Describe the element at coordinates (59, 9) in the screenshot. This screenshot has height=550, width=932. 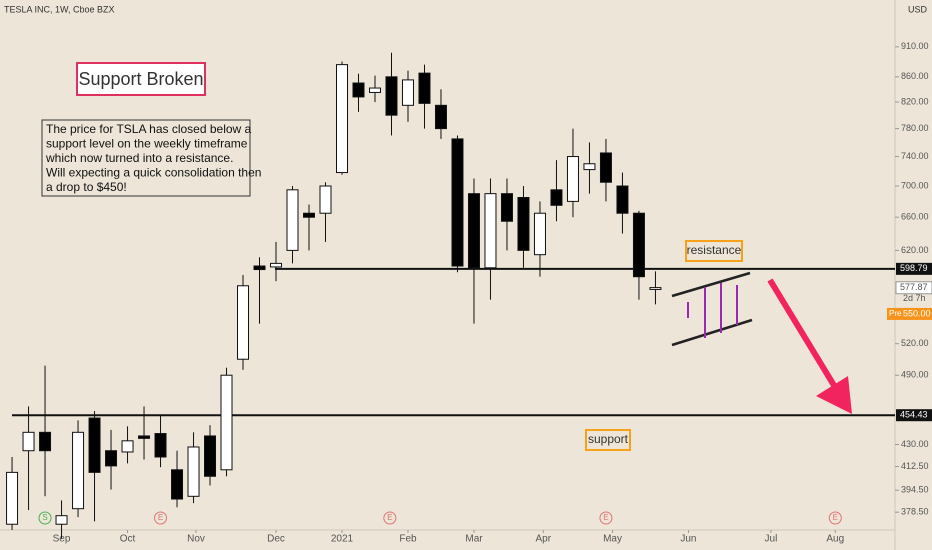
I see `symbol-header: TESLA INC, 1W, Cboe BZX` at that location.